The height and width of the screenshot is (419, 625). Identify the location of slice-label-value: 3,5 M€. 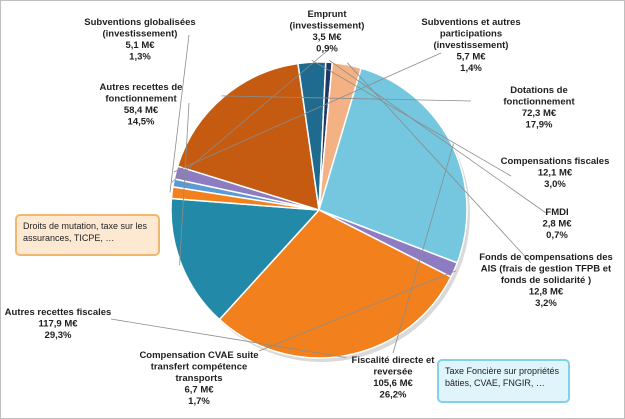
(327, 37).